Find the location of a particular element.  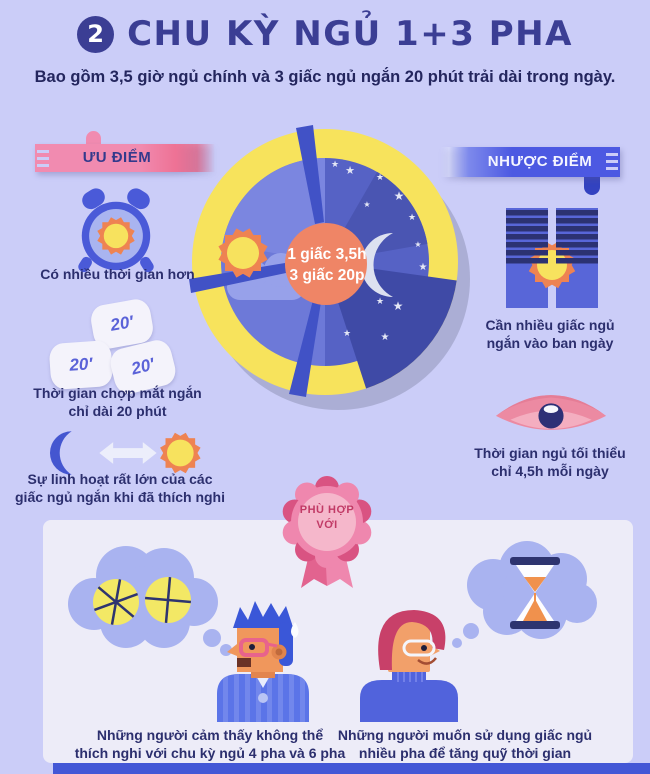

cons-ribbon-label: NHƯỢC ĐIỂM is located at coordinates (540, 161).